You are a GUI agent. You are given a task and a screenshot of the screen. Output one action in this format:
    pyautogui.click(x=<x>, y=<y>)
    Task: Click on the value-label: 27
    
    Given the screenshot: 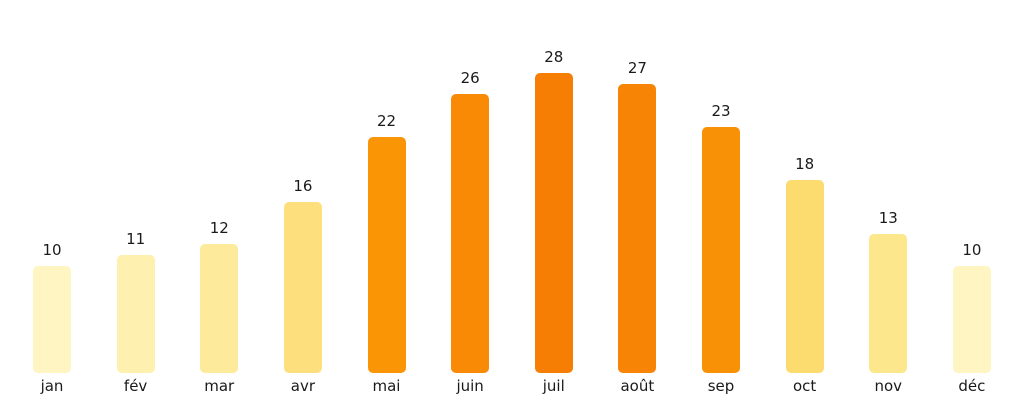 What is the action you would take?
    pyautogui.click(x=637, y=68)
    